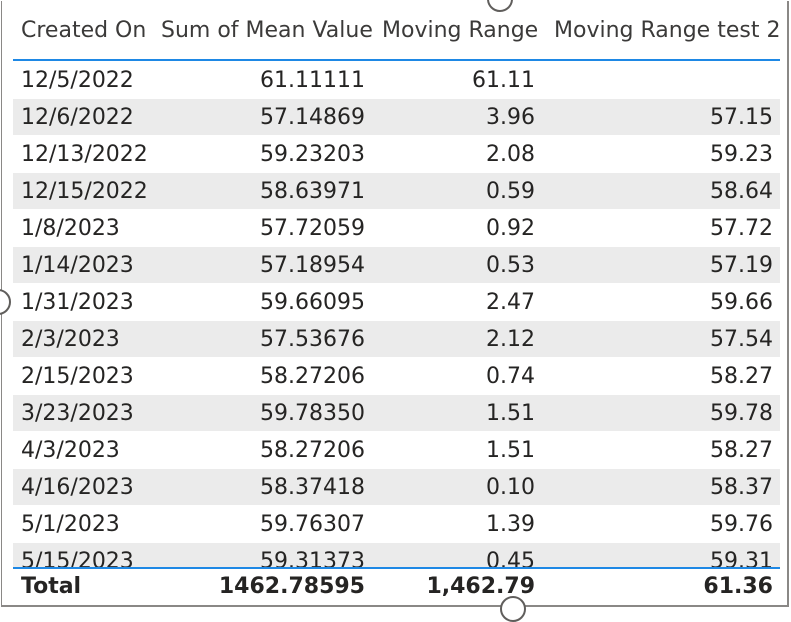  I want to click on cell-moving-range-test-2: 58.37, so click(741, 487).